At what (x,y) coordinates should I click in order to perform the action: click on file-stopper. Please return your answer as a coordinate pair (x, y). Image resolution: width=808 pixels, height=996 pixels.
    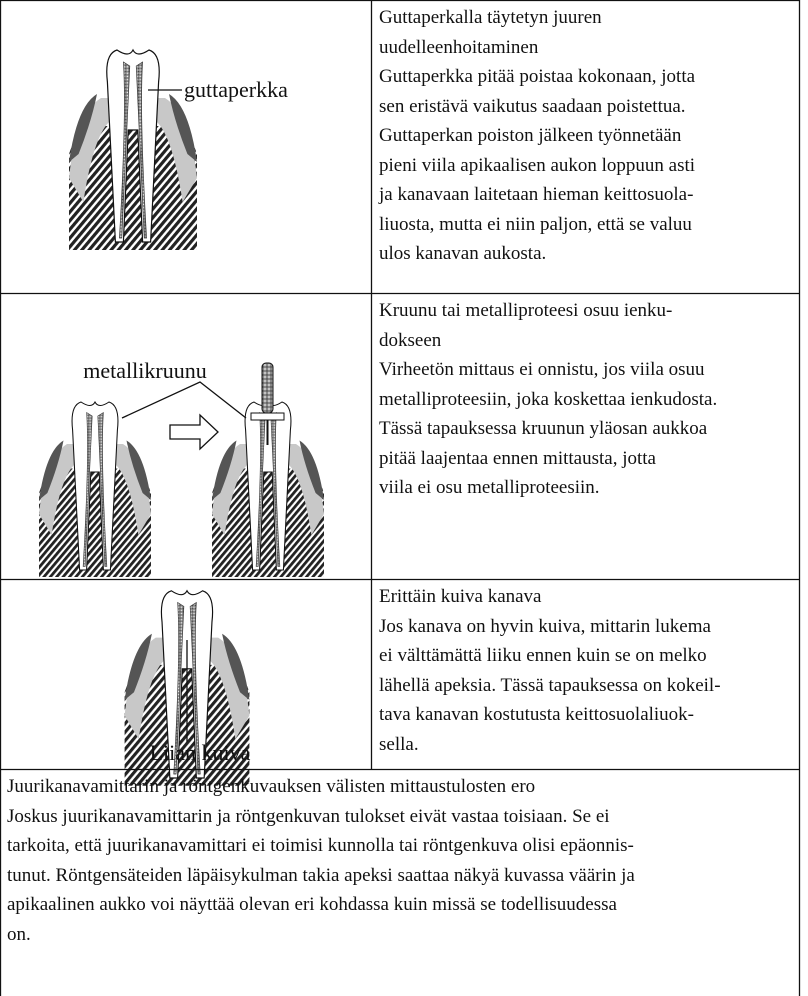
    Looking at the image, I should click on (267, 416).